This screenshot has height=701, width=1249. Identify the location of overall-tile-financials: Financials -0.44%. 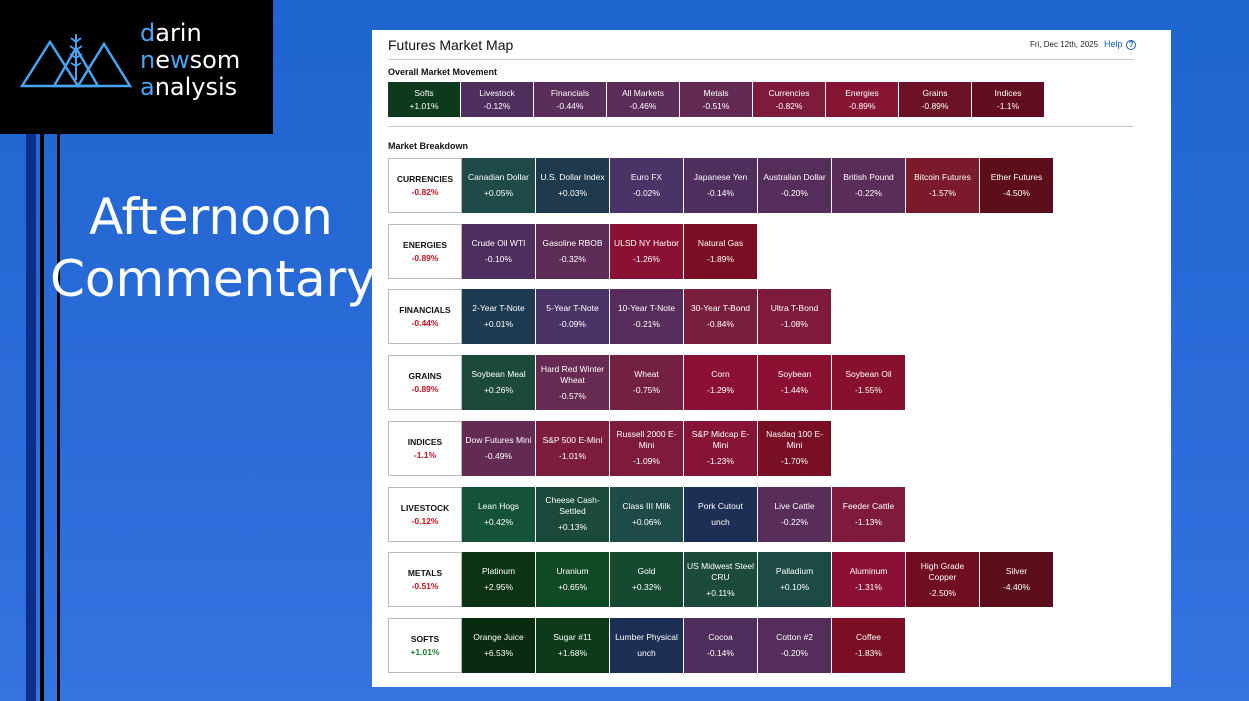
(570, 99).